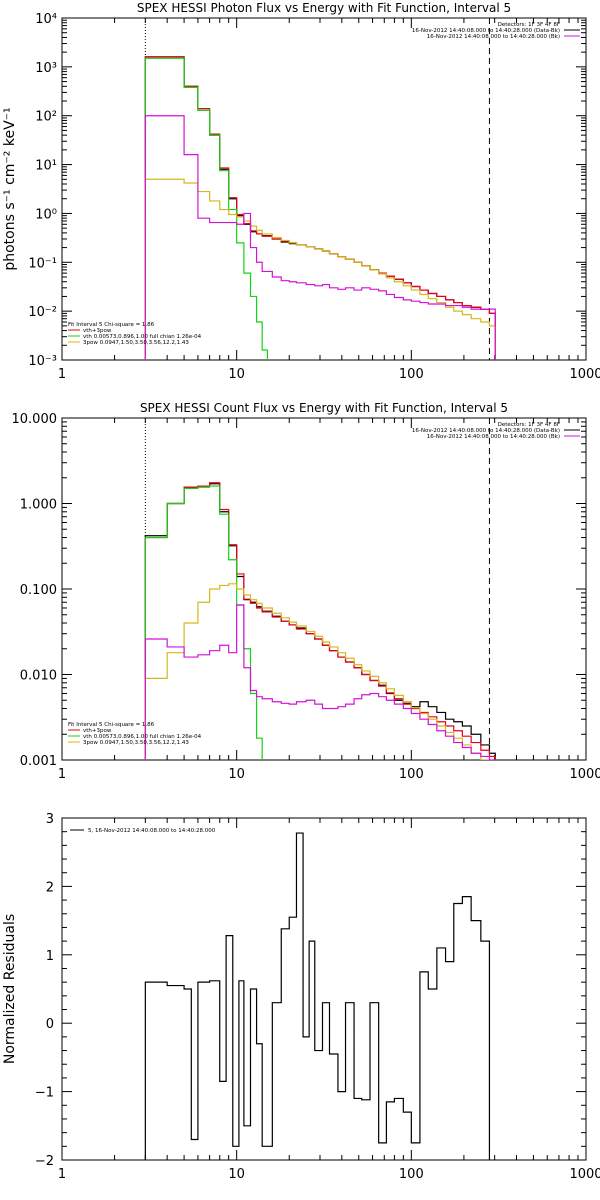  What do you see at coordinates (46, 19) in the screenshot?
I see `y-tick-label: 10⁴` at bounding box center [46, 19].